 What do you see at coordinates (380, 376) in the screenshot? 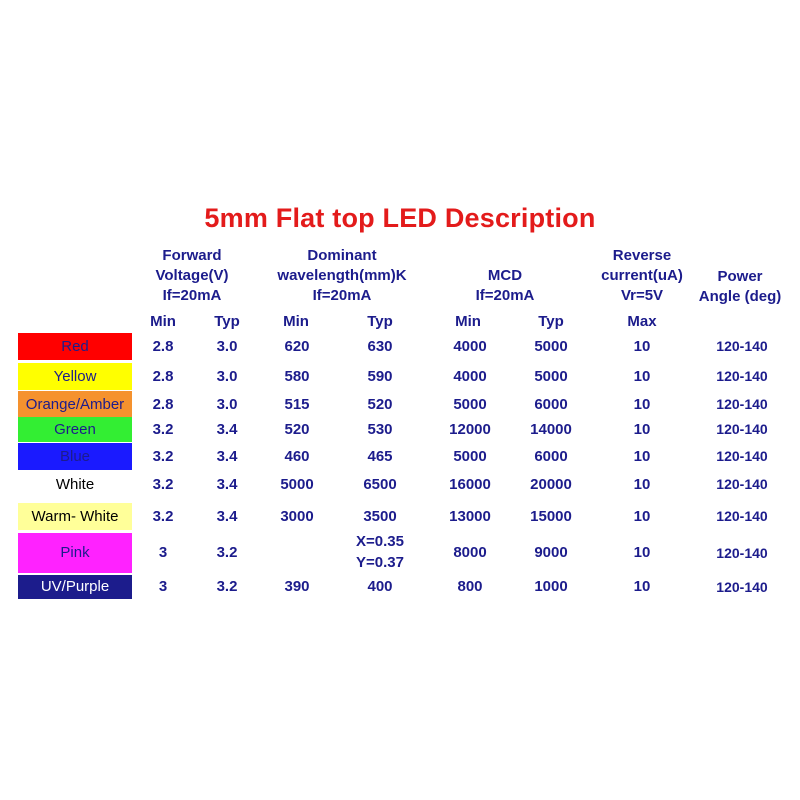
I see `cell-wl-typ: 590` at bounding box center [380, 376].